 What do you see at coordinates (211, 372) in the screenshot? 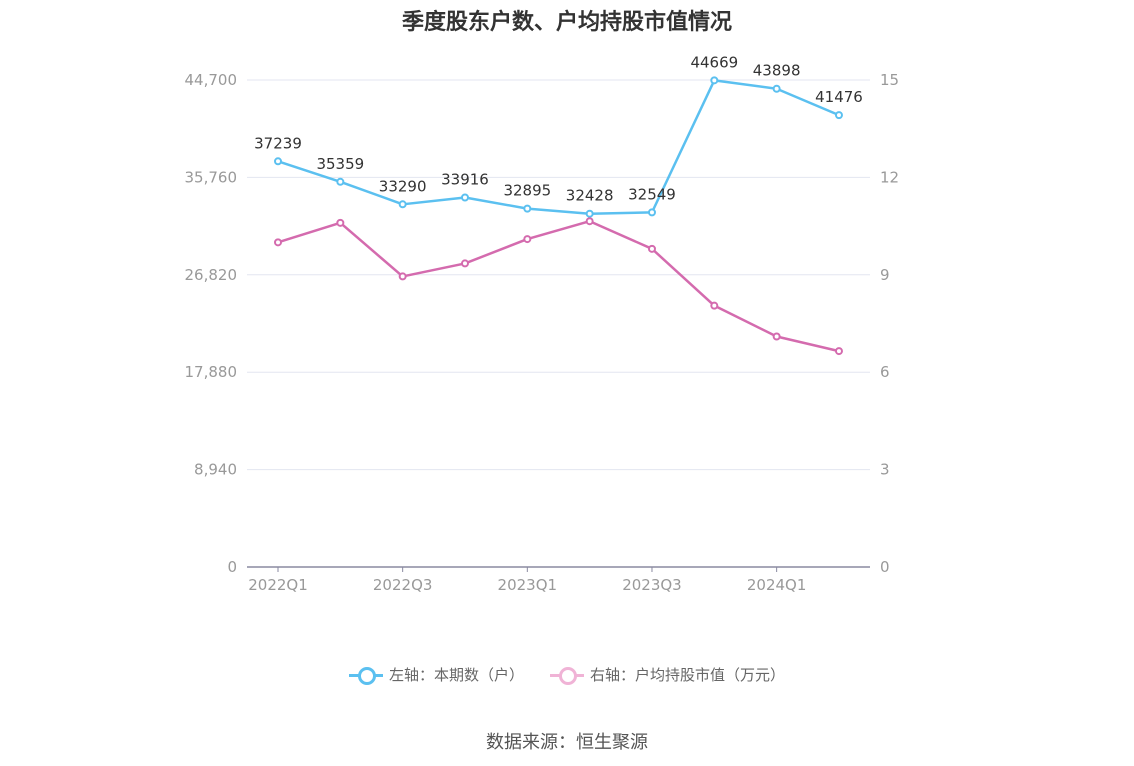
I see `left-axis-tick-label: 17,880` at bounding box center [211, 372].